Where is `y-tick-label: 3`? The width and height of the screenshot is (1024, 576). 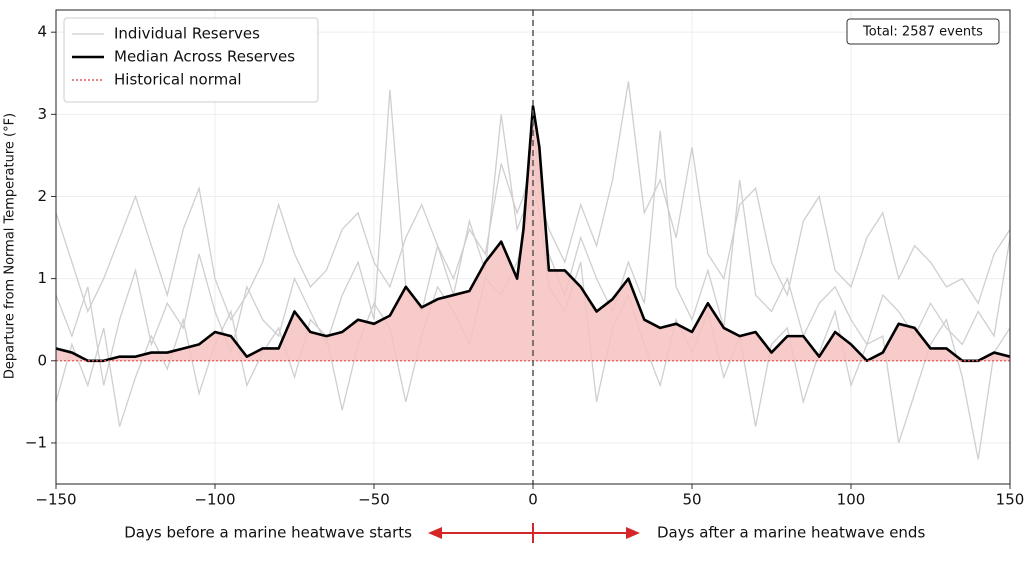 y-tick-label: 3 is located at coordinates (42, 114).